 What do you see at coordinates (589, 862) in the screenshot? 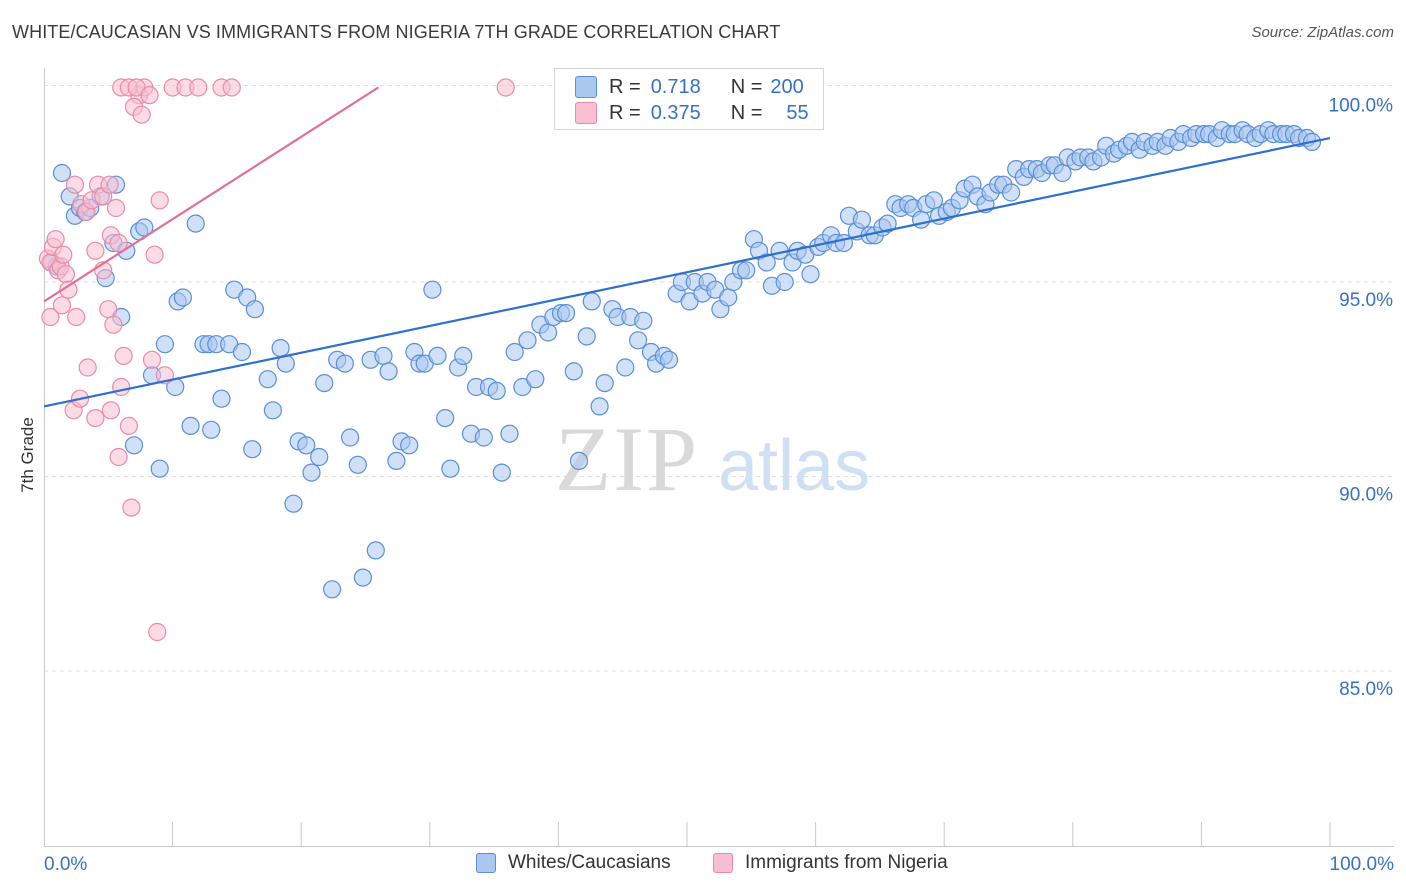
I see `series-legend-label-whites: Whites/Caucasians` at bounding box center [589, 862].